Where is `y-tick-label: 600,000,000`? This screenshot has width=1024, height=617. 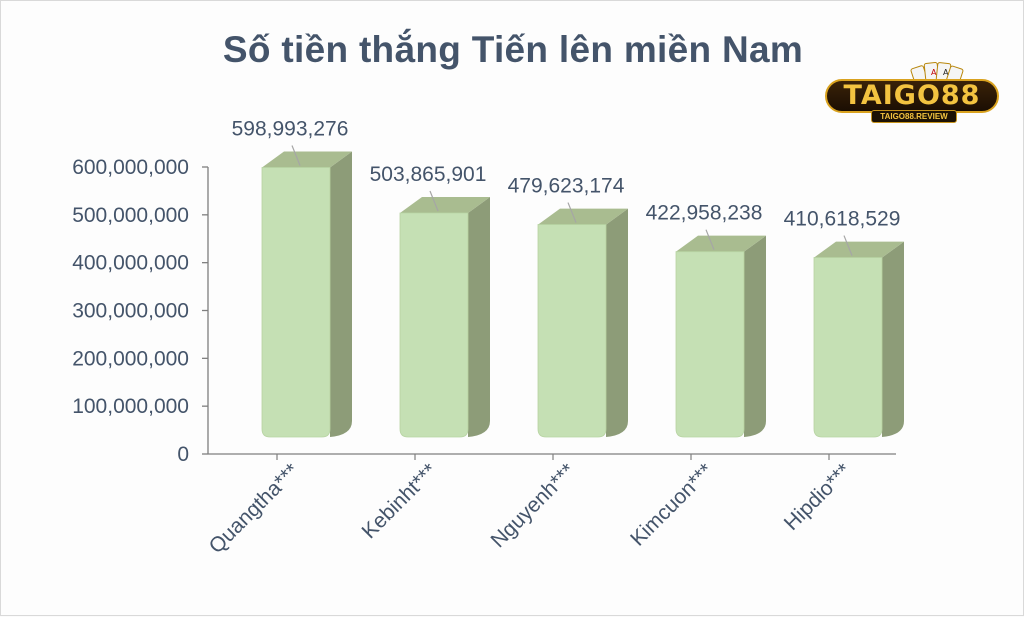 y-tick-label: 600,000,000 is located at coordinates (130, 167).